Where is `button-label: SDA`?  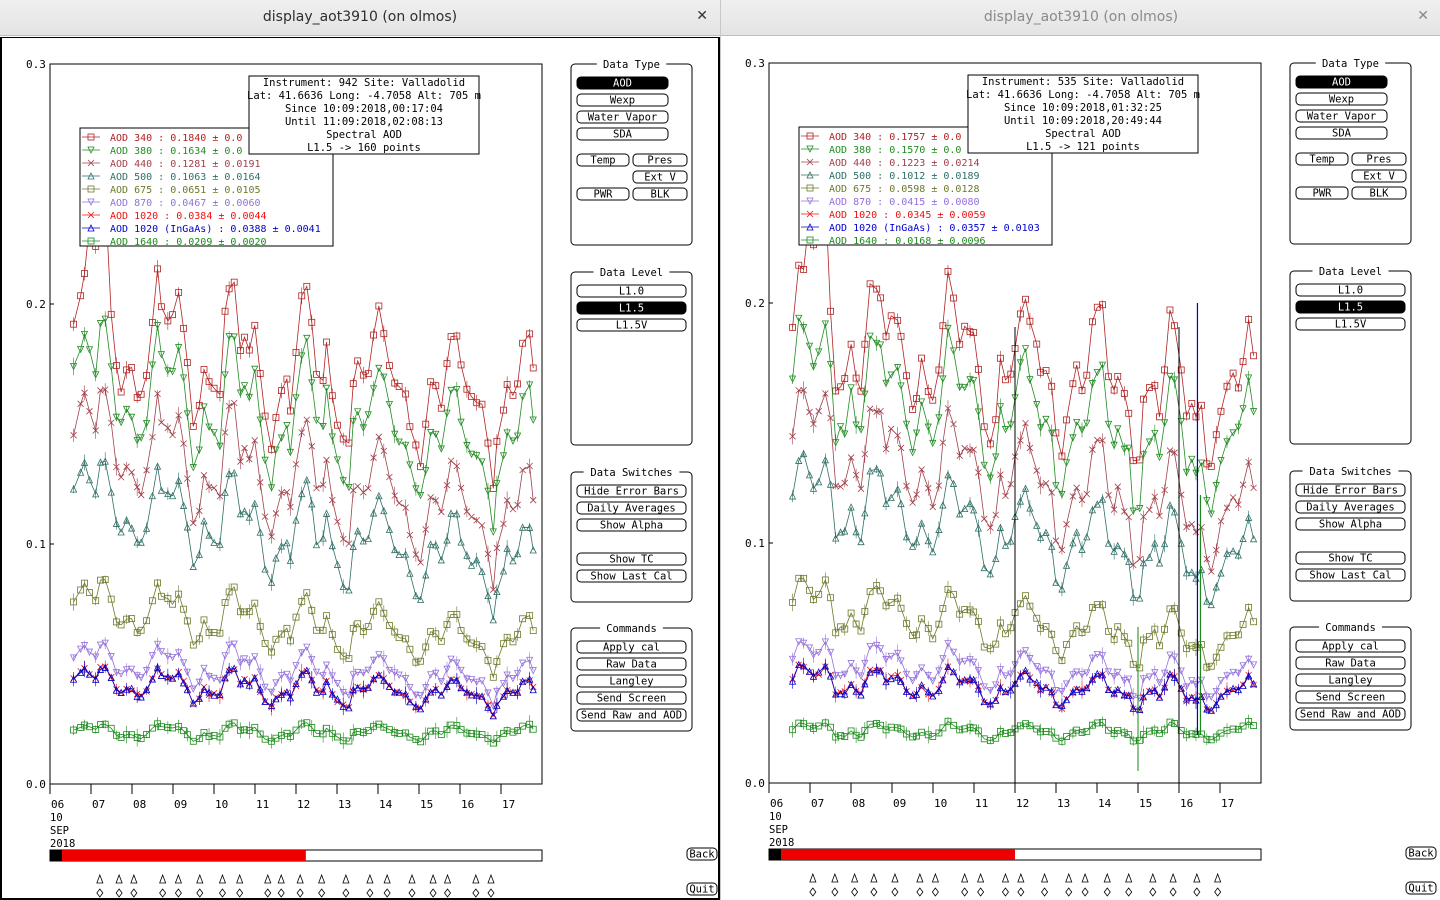 button-label: SDA is located at coordinates (1342, 134).